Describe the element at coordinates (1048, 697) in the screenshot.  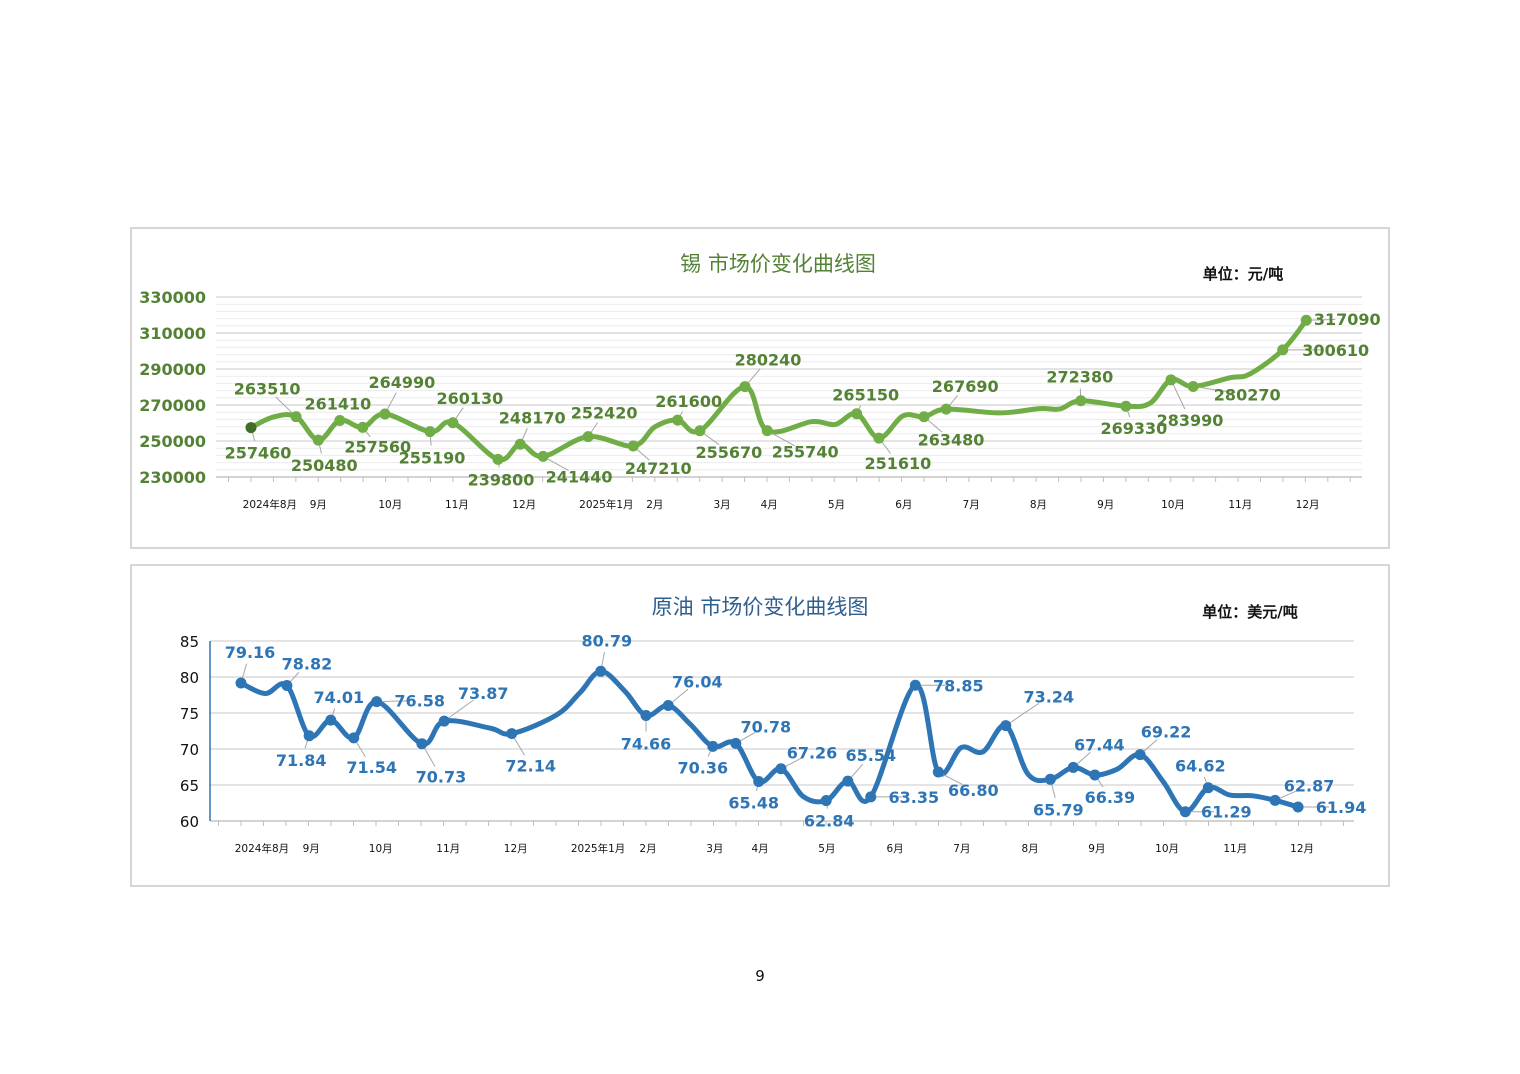
I see `data-label: 73.24` at that location.